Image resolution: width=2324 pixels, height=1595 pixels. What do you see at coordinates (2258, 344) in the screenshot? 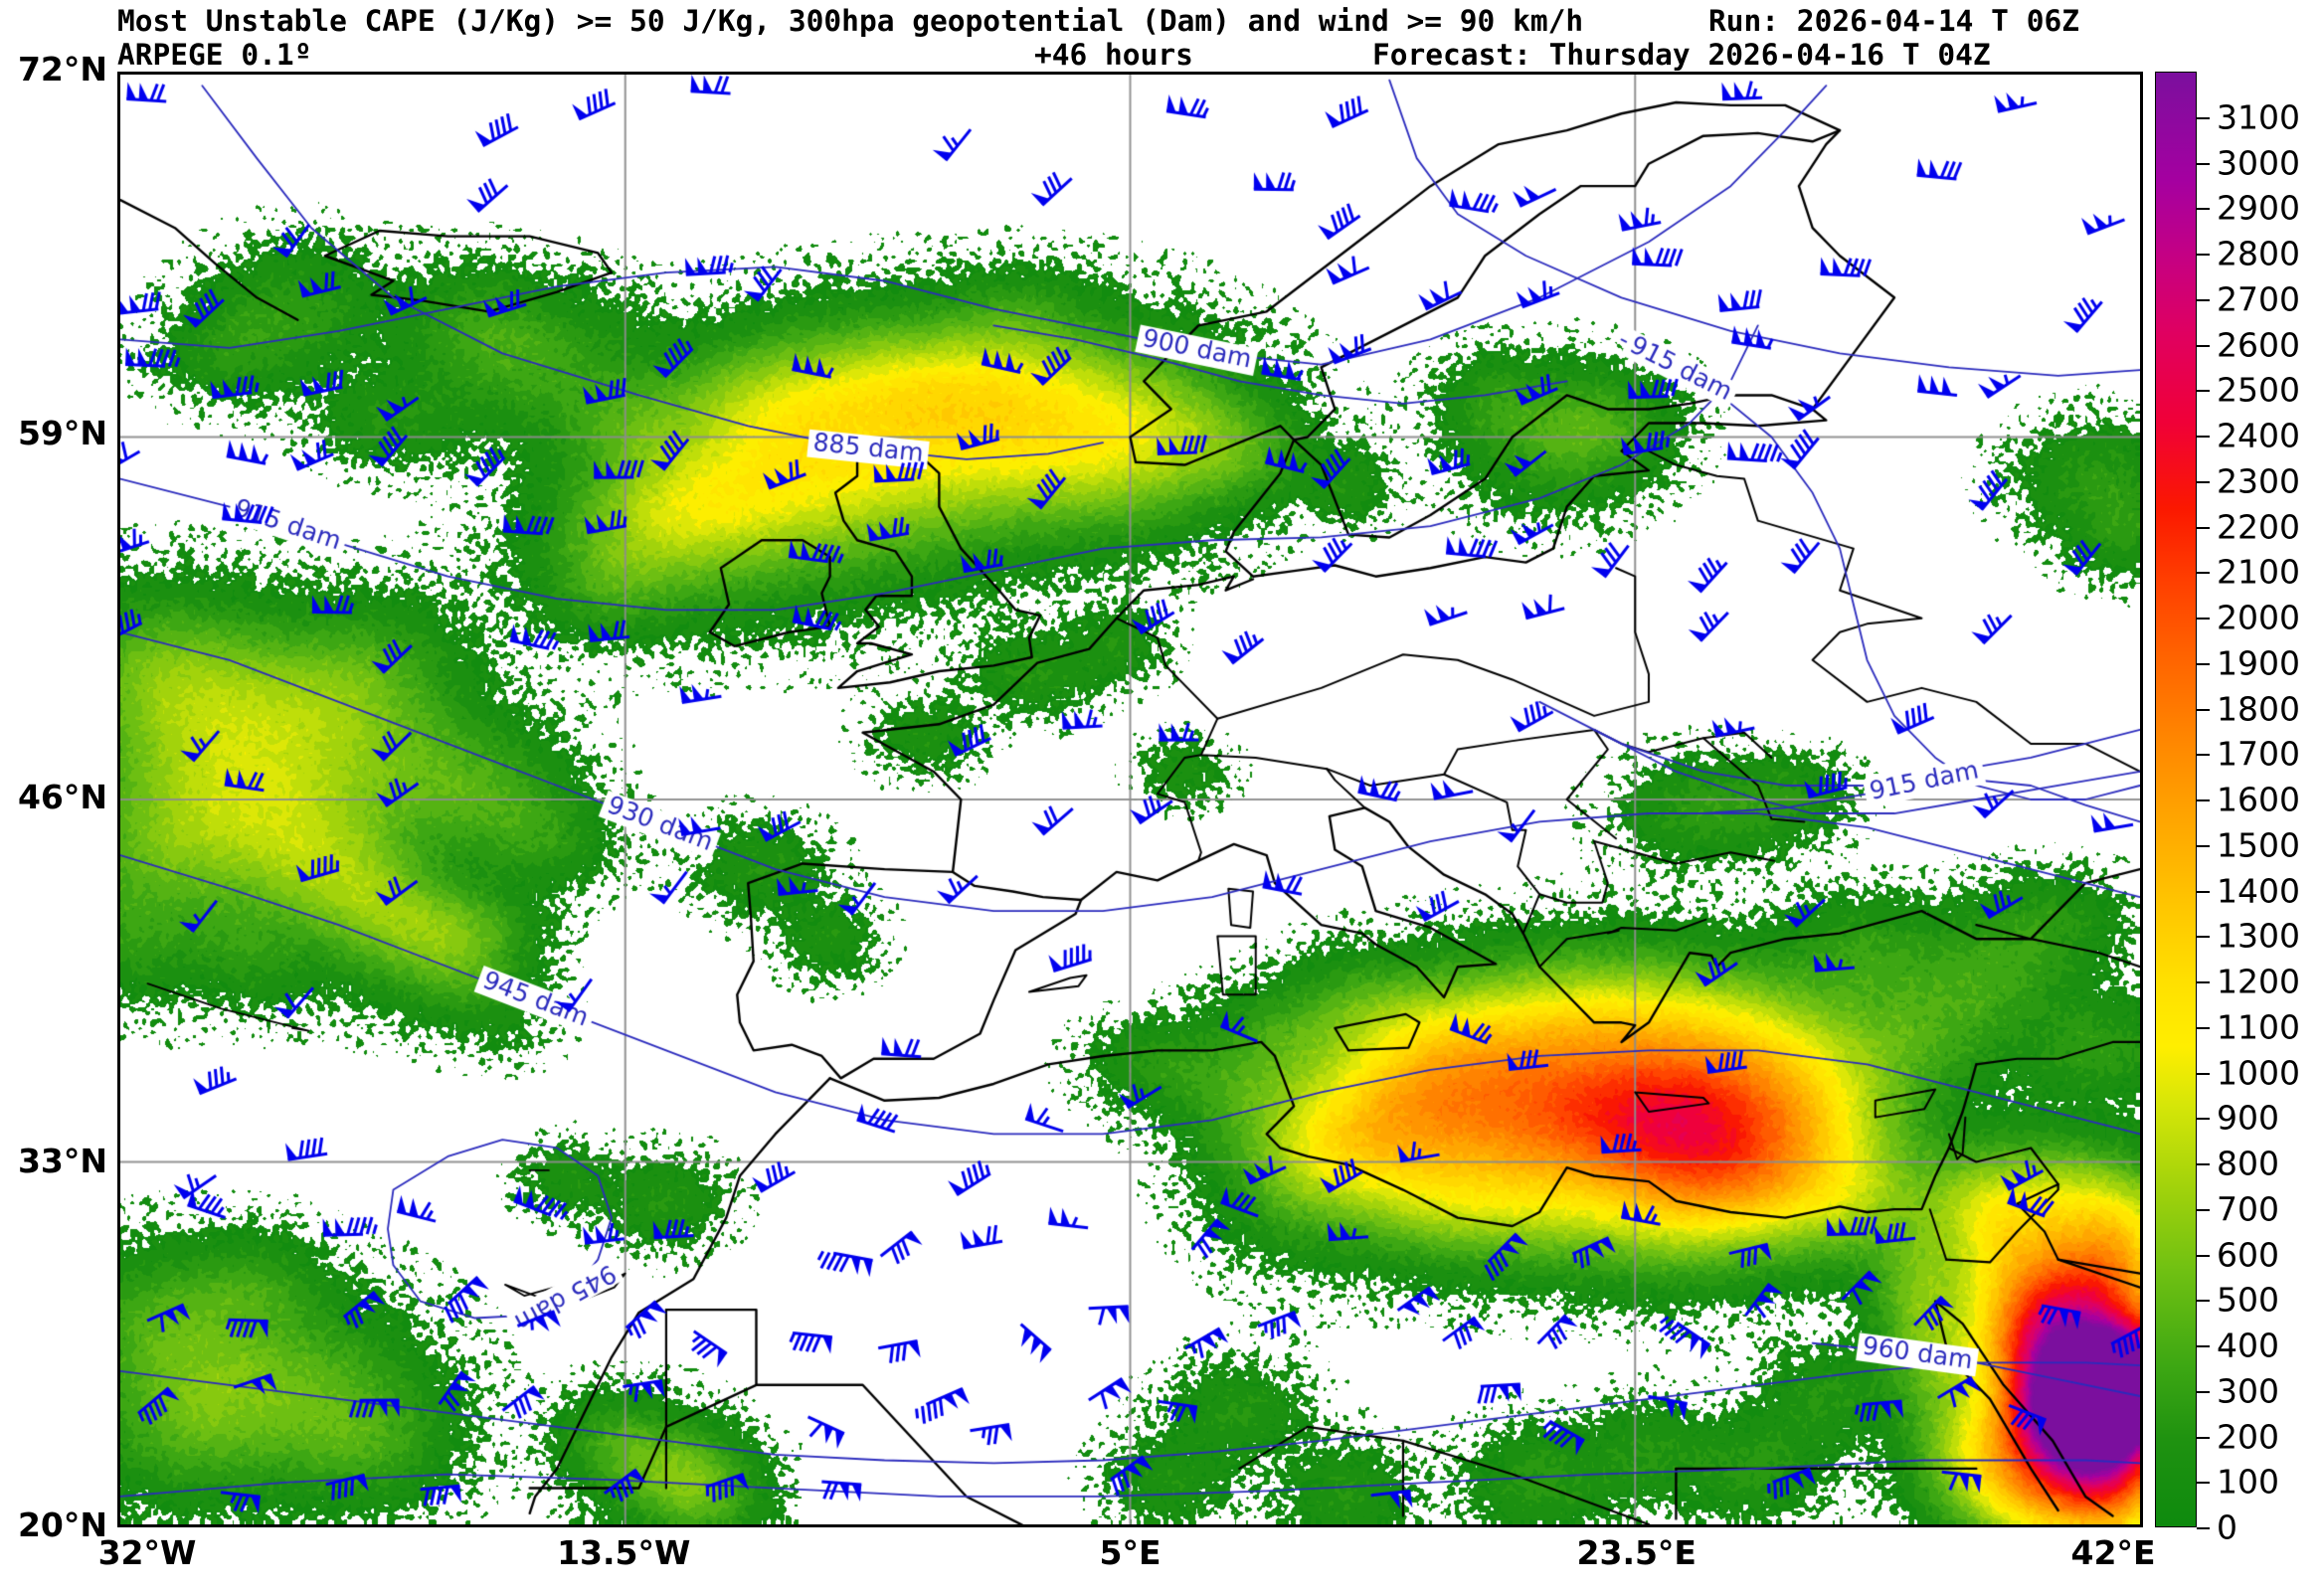
I see `colorbar-tick-value: 2600` at bounding box center [2258, 344].